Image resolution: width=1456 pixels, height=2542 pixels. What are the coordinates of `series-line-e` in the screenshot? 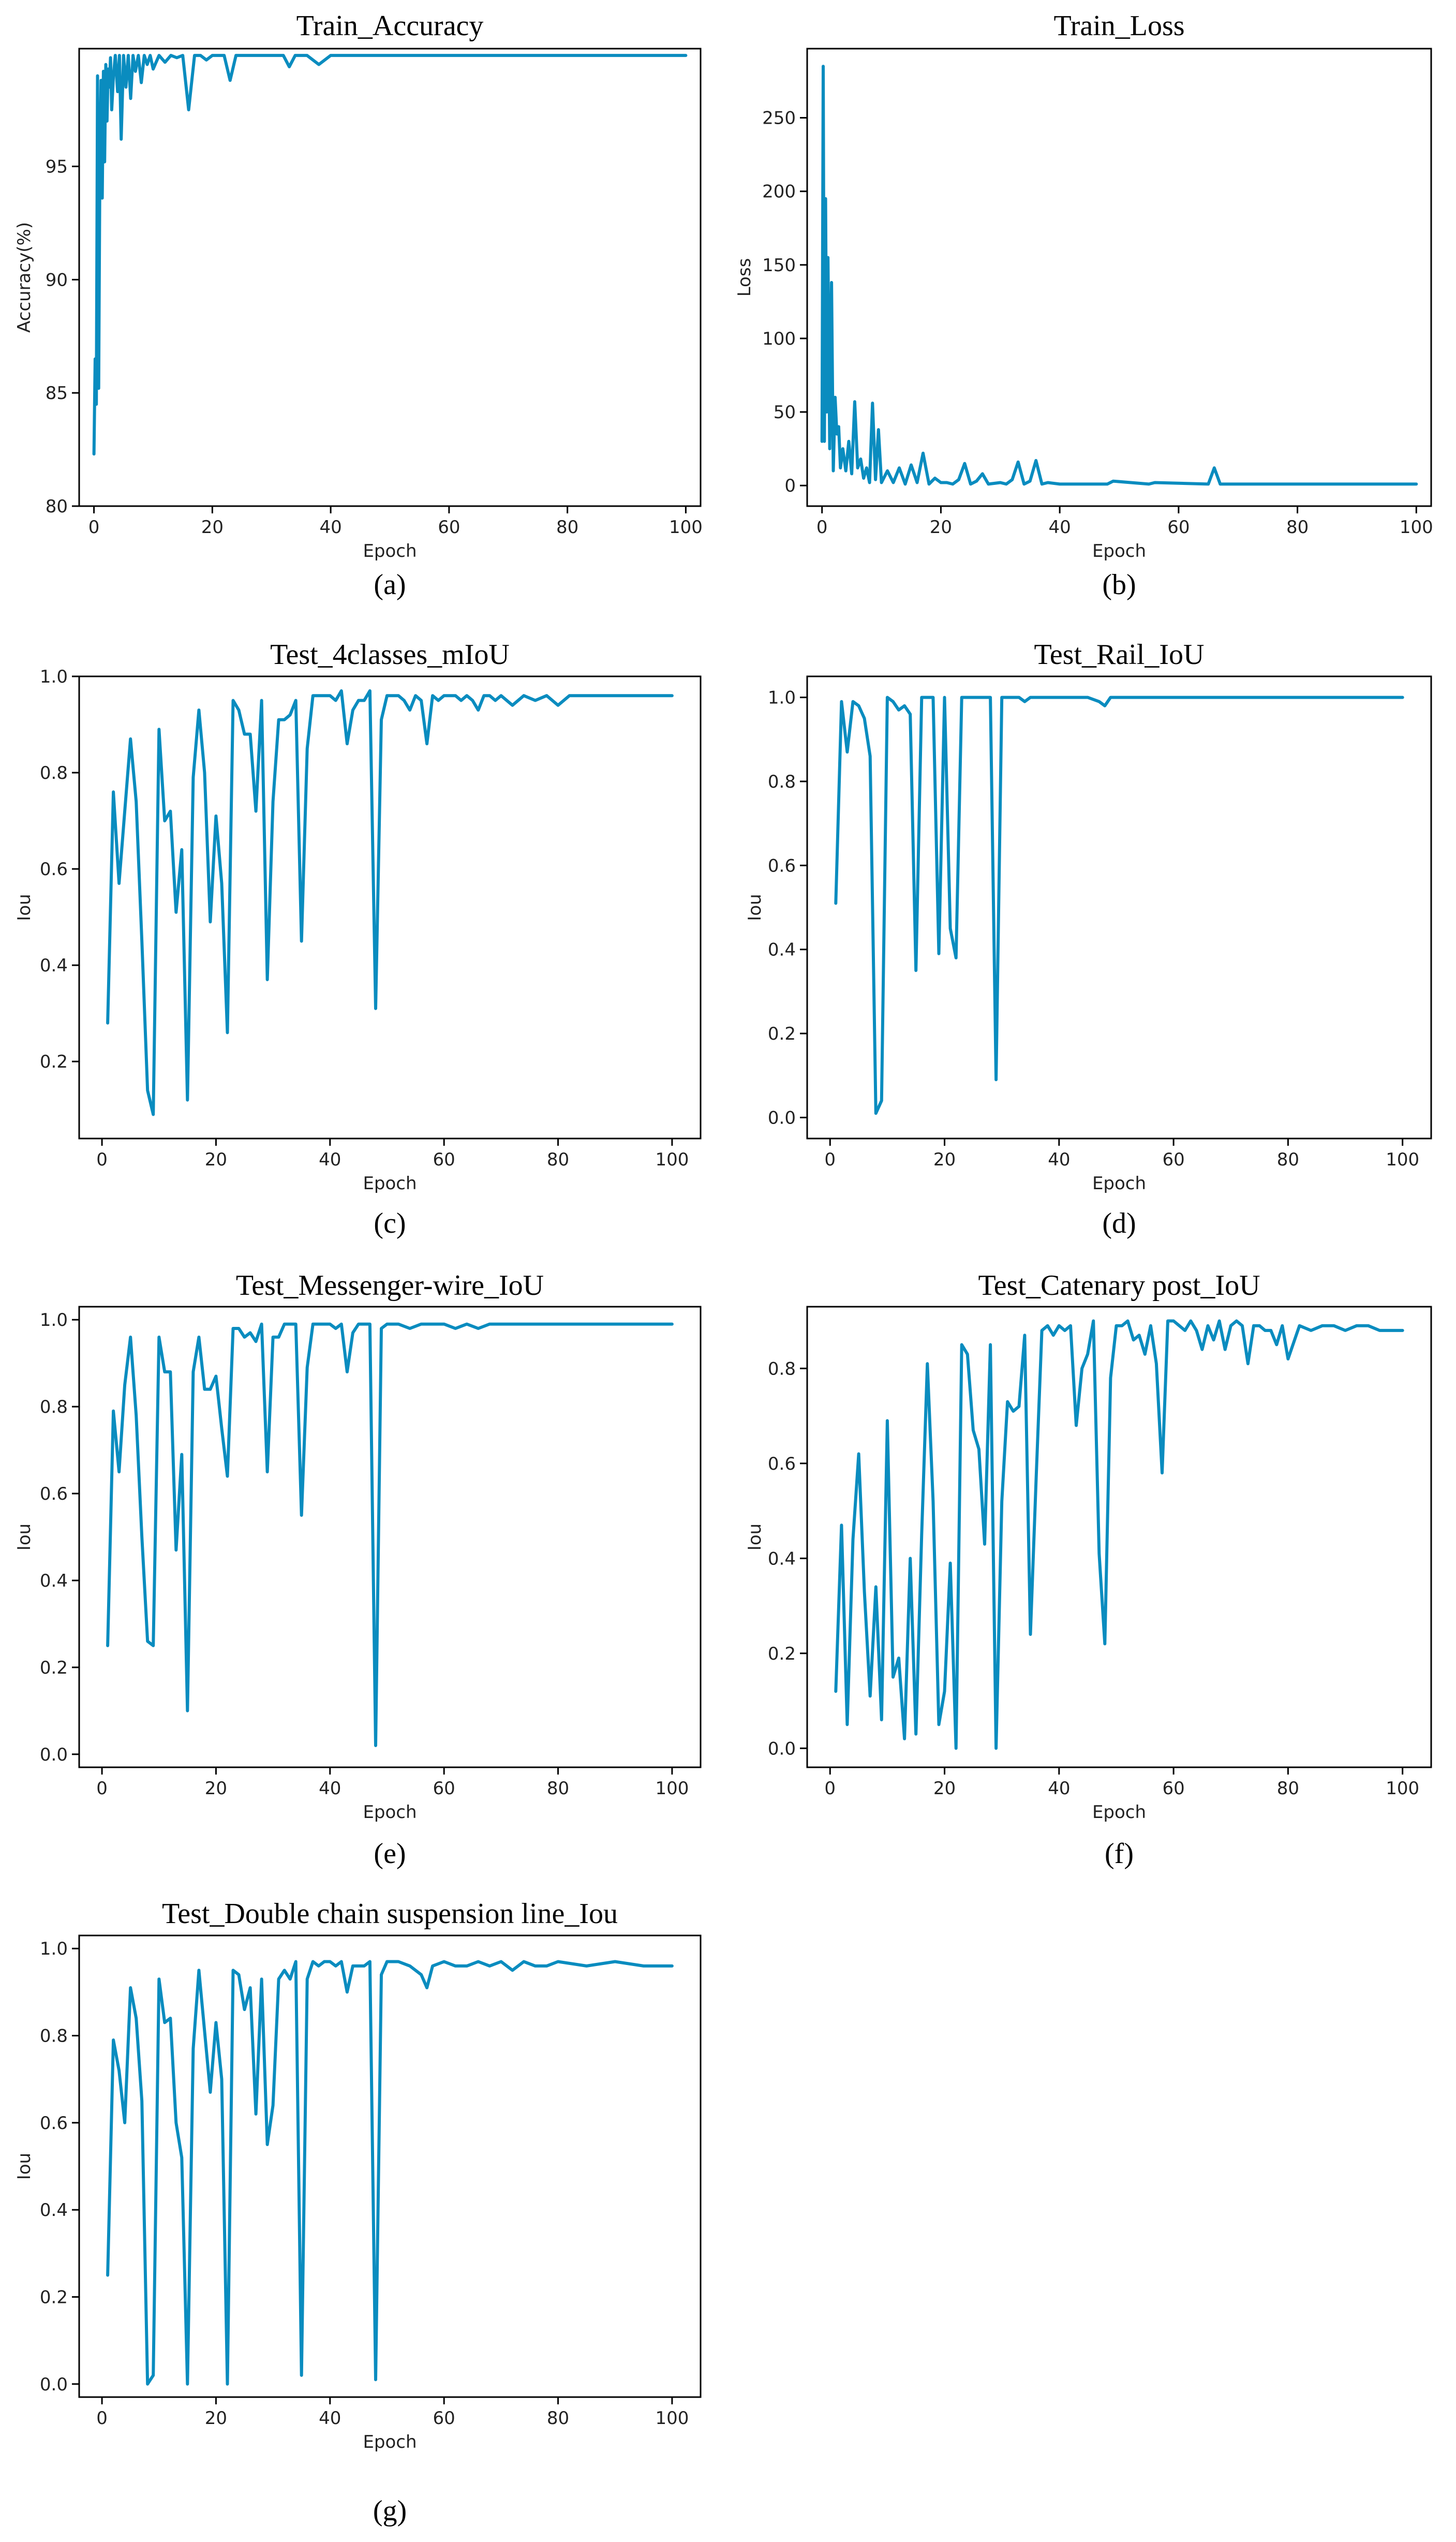 It's located at (390, 1534).